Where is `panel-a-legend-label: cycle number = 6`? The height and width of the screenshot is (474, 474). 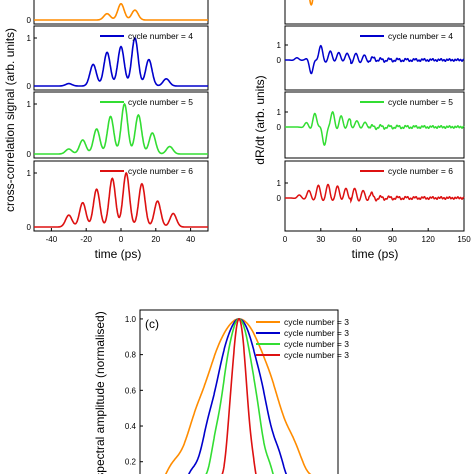 panel-a-legend-label: cycle number = 6 is located at coordinates (160, 171).